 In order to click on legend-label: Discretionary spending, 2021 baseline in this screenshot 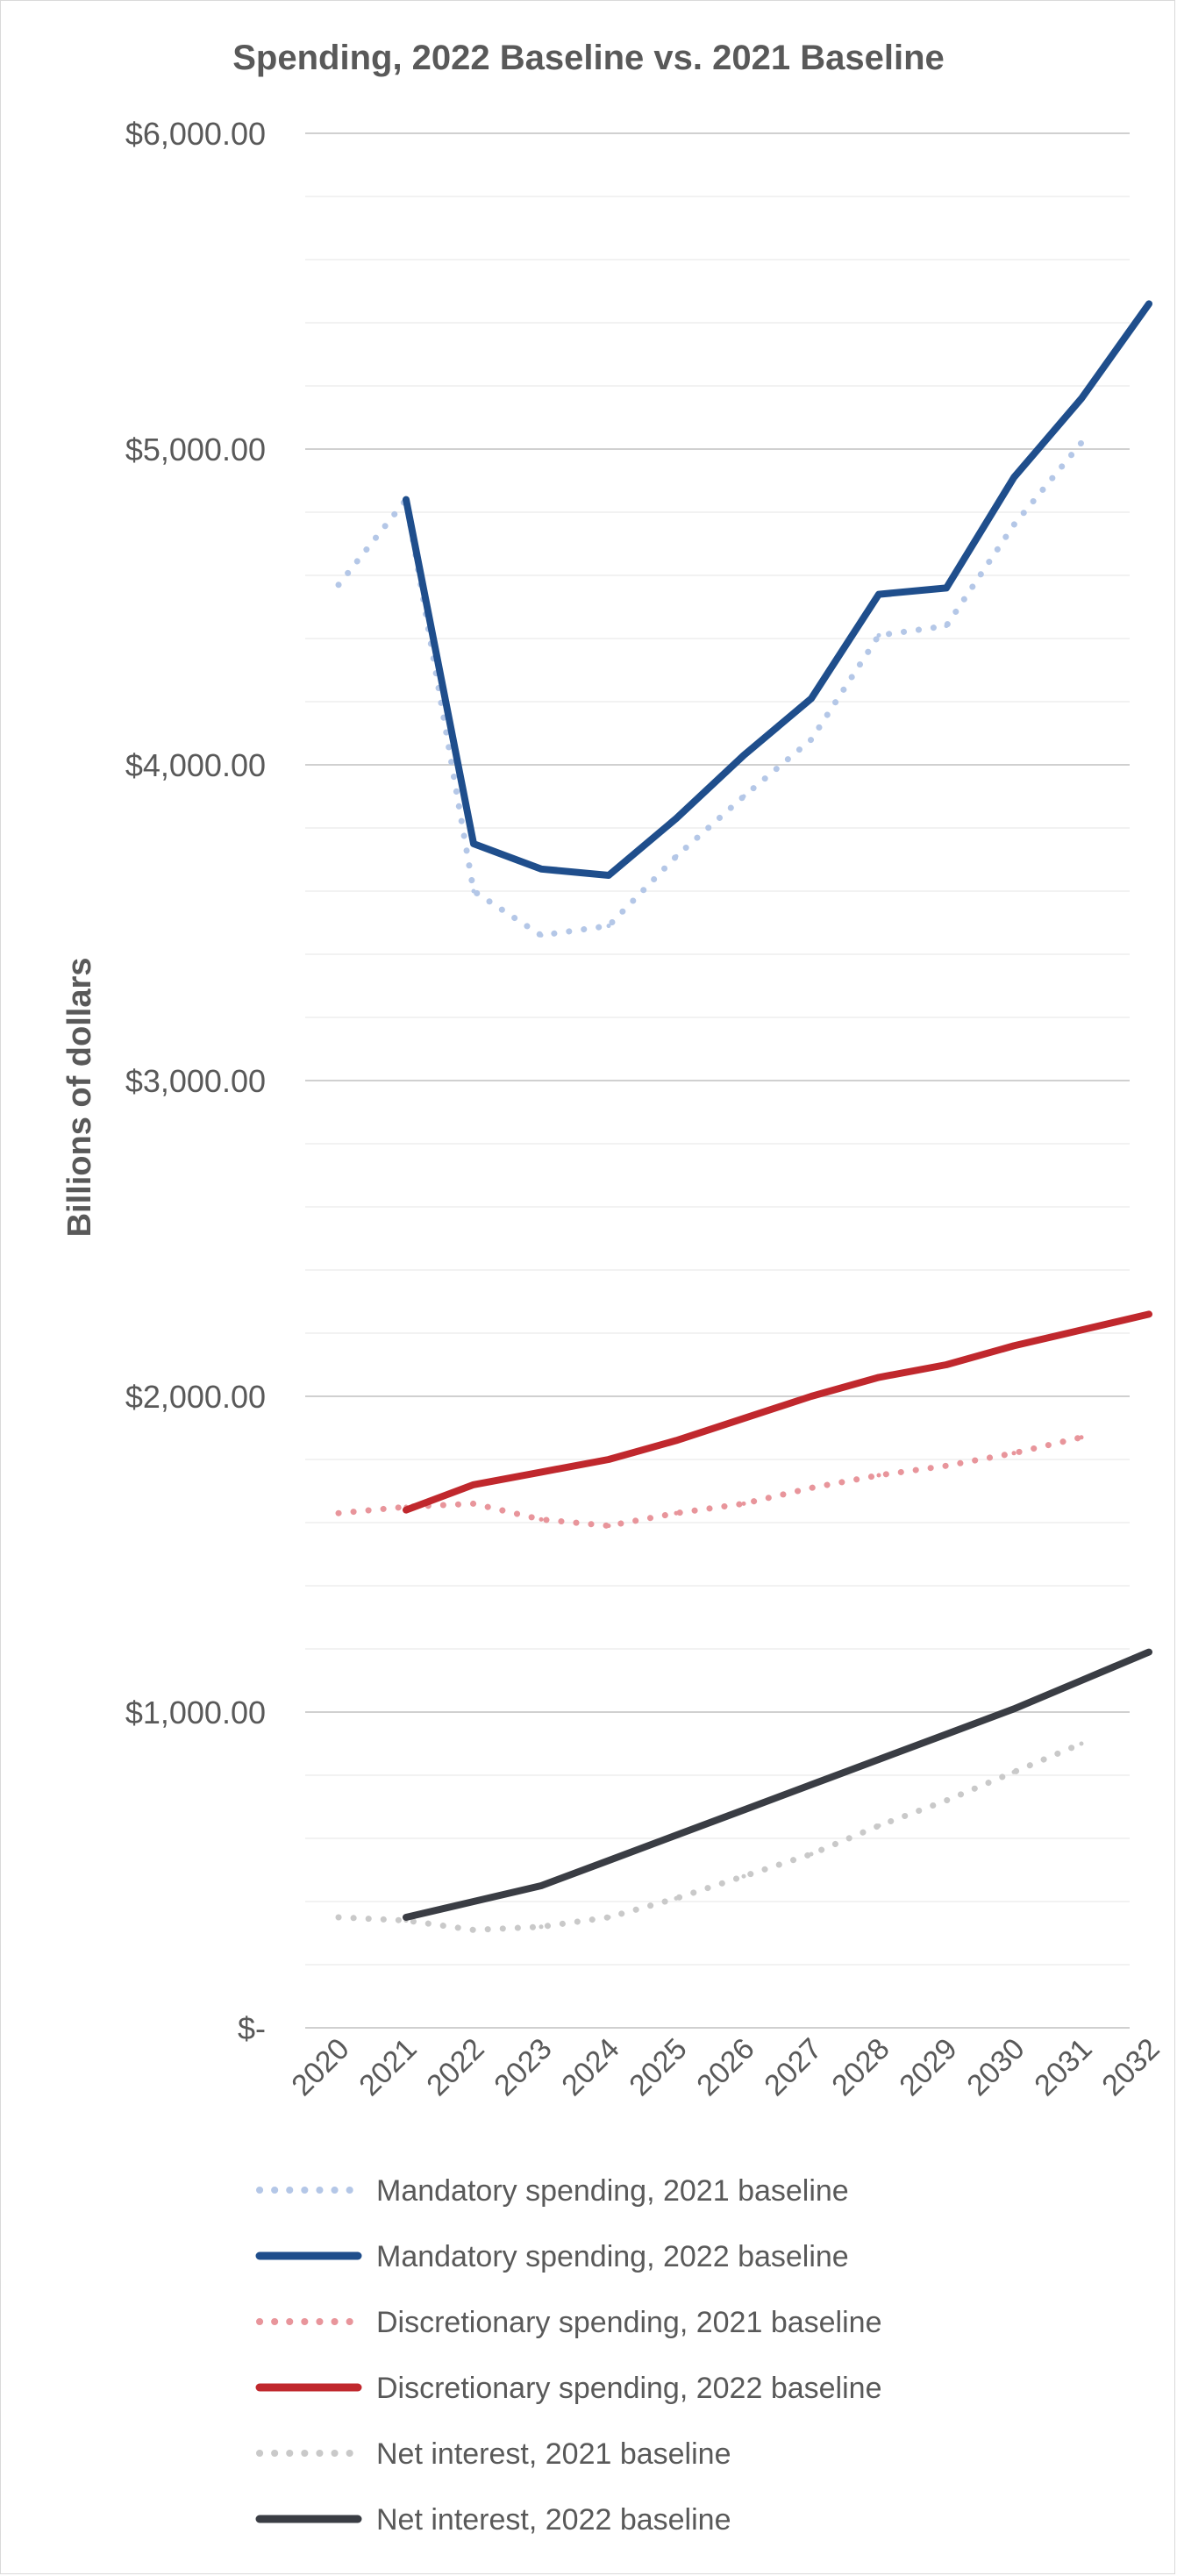, I will do `click(628, 2323)`.